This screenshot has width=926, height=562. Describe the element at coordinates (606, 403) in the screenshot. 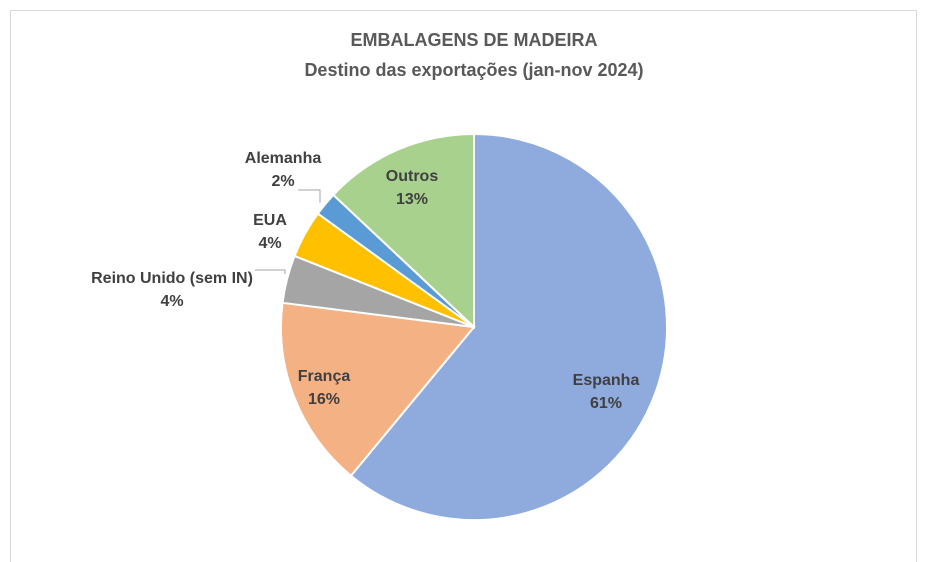

I see `value-label: 61%` at that location.